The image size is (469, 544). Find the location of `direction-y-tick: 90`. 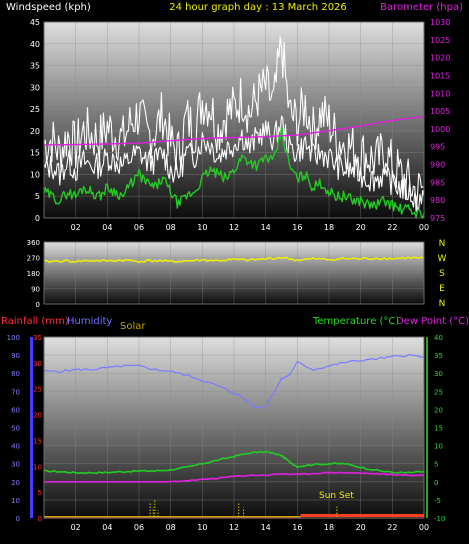

direction-y-tick: 90 is located at coordinates (35, 290).